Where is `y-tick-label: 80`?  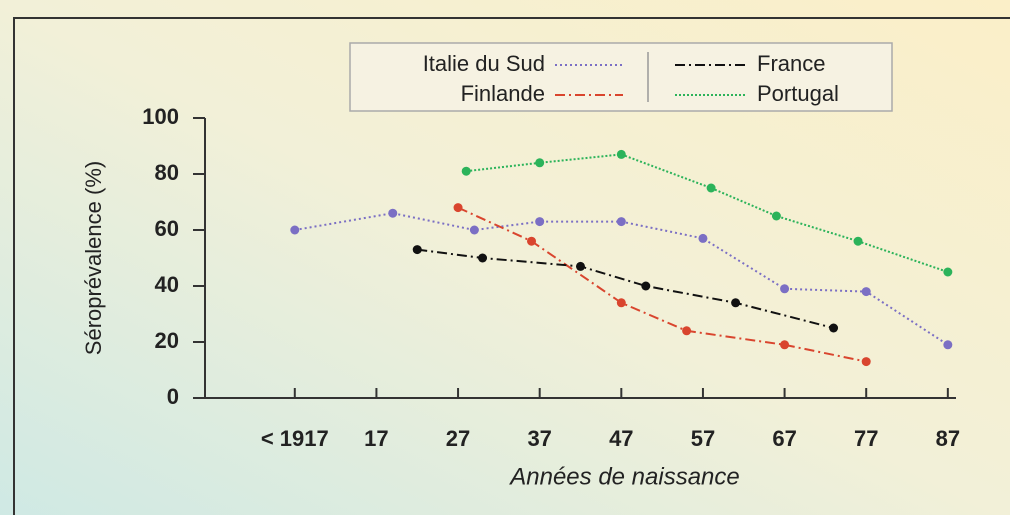 y-tick-label: 80 is located at coordinates (167, 172).